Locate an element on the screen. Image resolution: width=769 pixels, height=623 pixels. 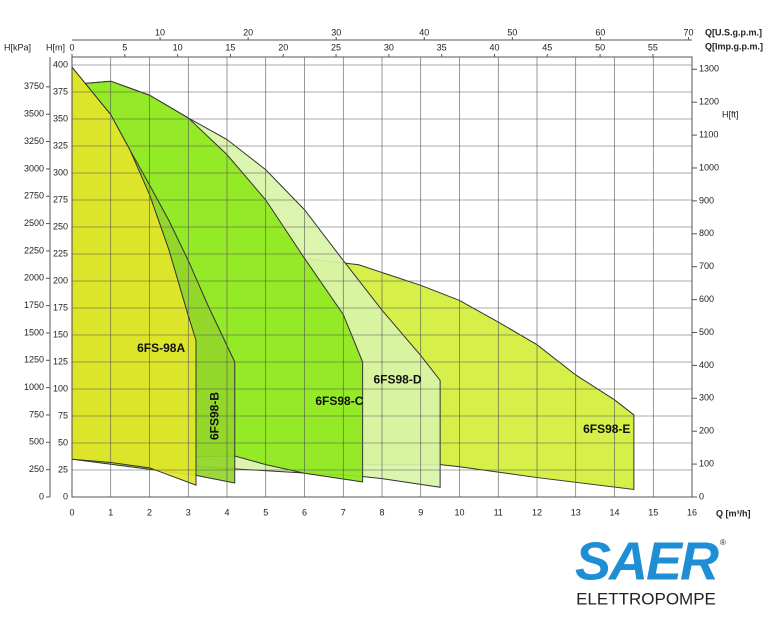
series-label: 6FS98-E is located at coordinates (606, 429).